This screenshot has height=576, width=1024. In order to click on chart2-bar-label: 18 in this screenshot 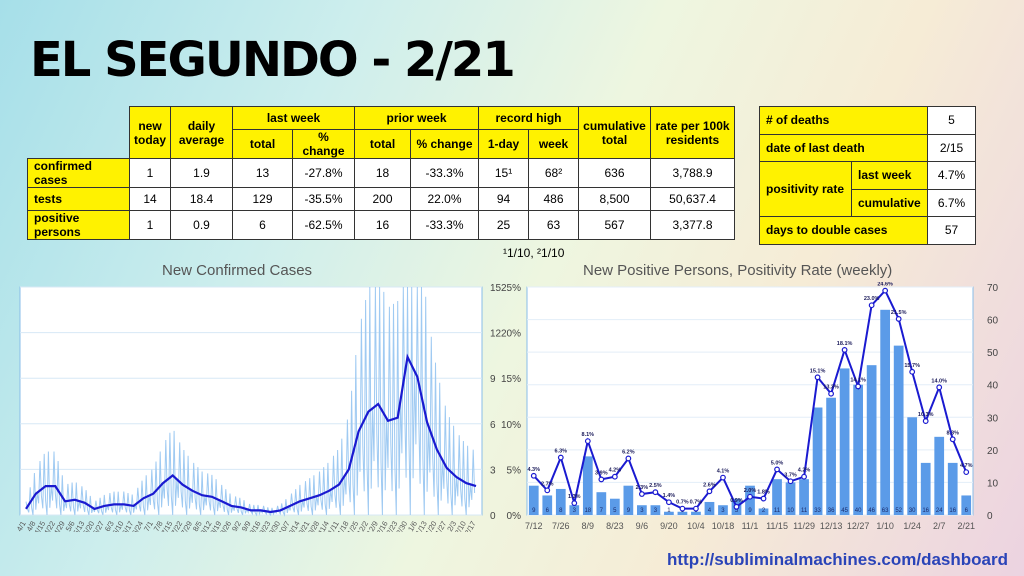, I will do `click(587, 511)`.